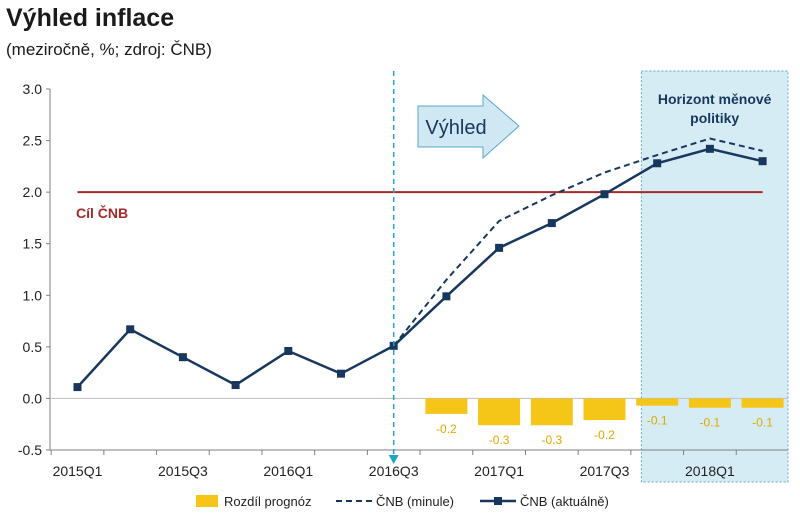 The image size is (800, 522). What do you see at coordinates (33, 347) in the screenshot?
I see `y-tick-label: 0.5` at bounding box center [33, 347].